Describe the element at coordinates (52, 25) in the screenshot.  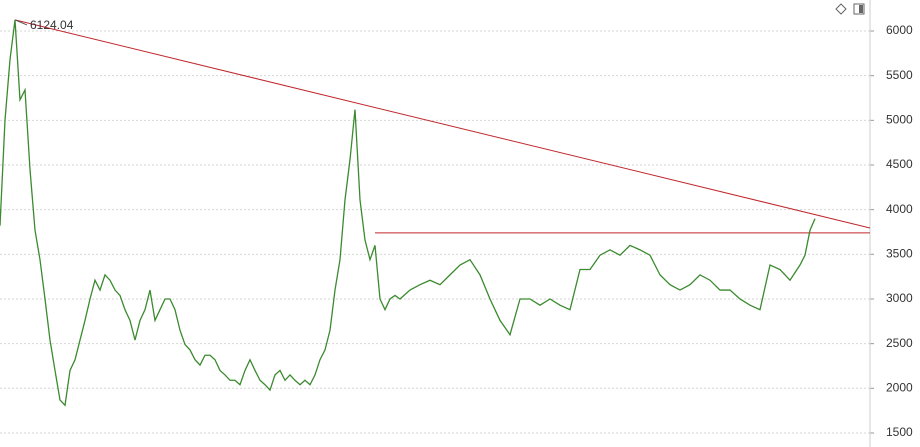
I see `annotation: 6124.04` at that location.